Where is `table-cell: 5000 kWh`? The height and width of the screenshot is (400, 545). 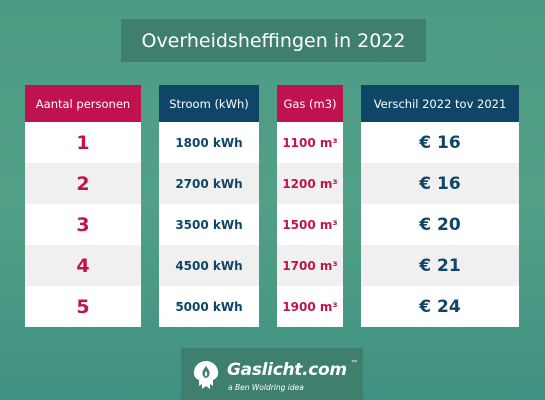 table-cell: 5000 kWh is located at coordinates (209, 306).